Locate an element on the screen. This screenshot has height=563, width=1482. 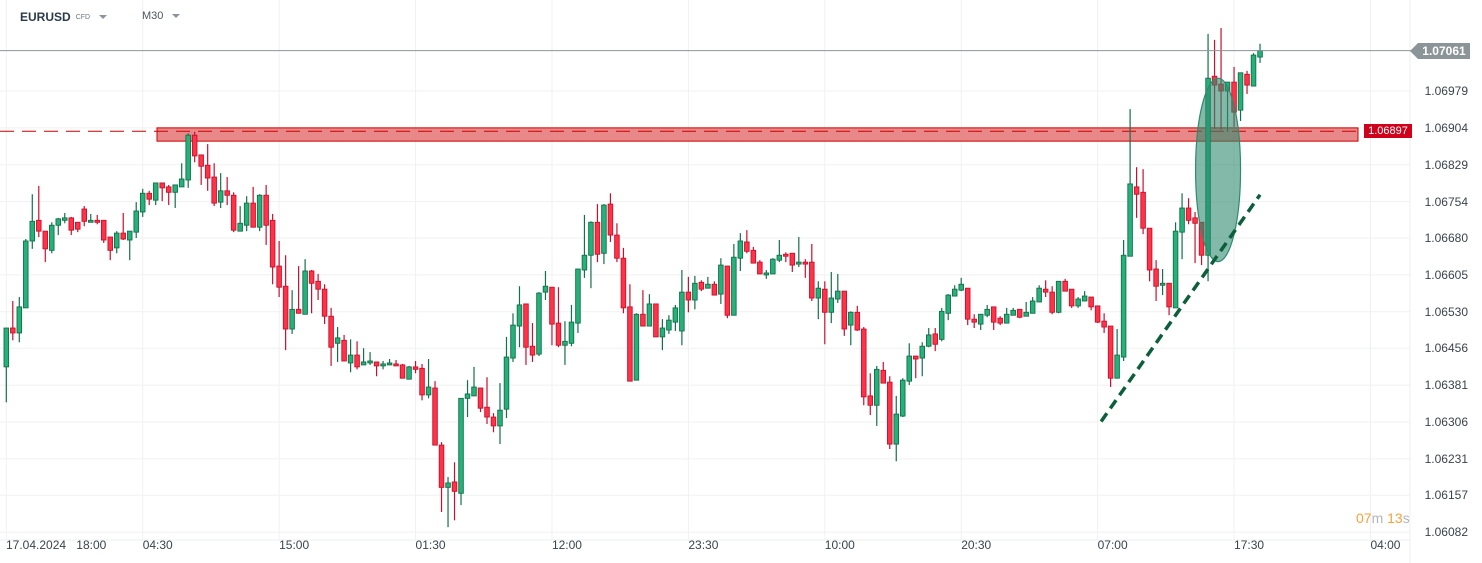
x-tick-label: 01:30 is located at coordinates (430, 545).